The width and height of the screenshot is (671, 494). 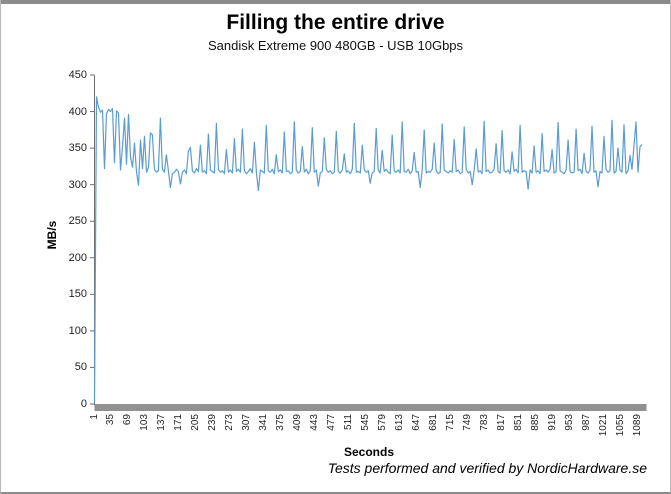 I want to click on x-tick-label: 409, so click(x=298, y=422).